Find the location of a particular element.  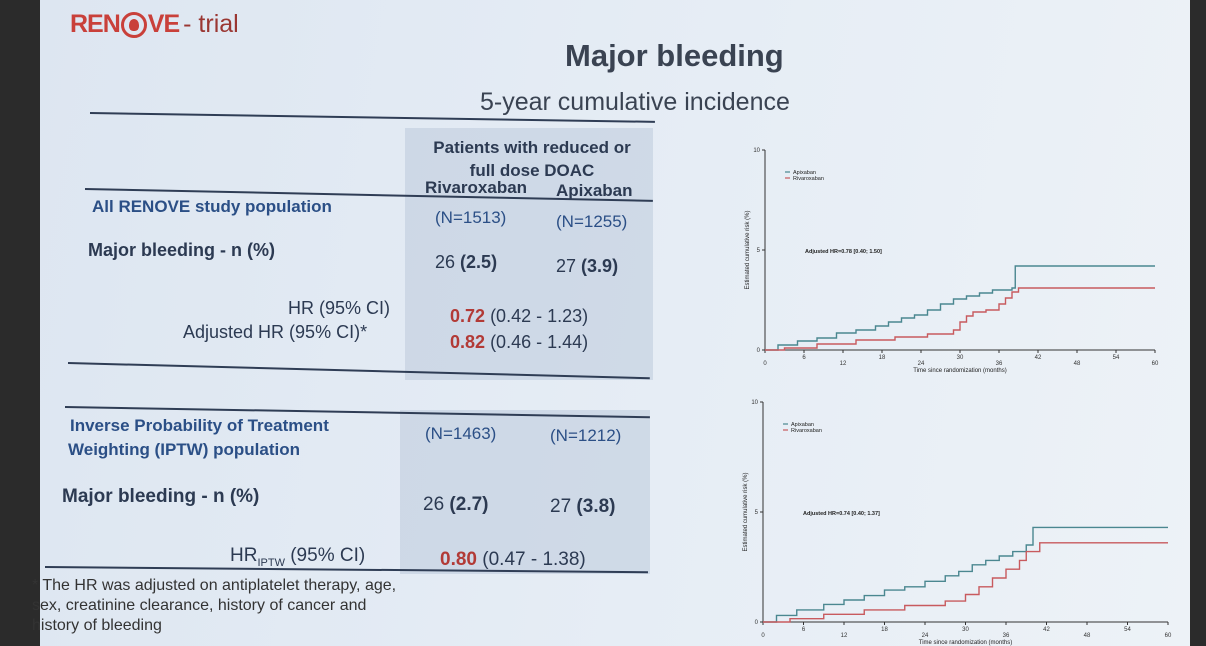

table2-population-line1: Inverse Probability of Treatment is located at coordinates (199, 425).